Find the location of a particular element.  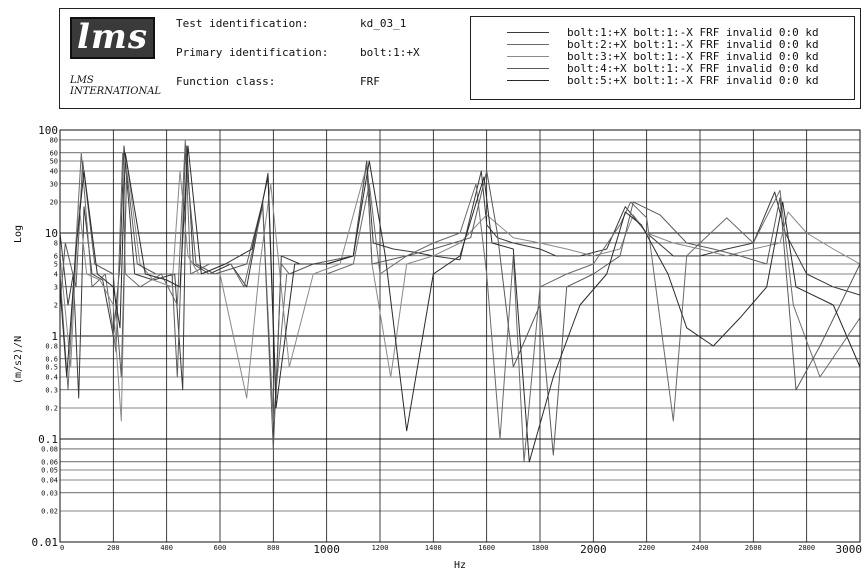

legend-item-5: bolt:5:+X bolt:1:-X FRF invalid 0:0 kd is located at coordinates (663, 80).